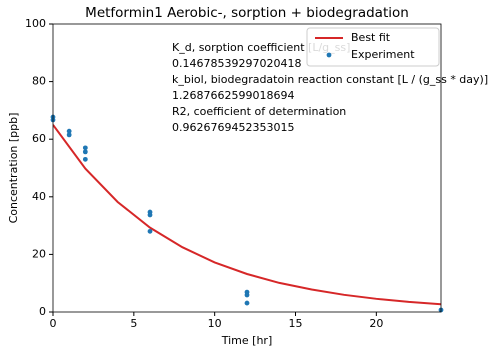  Describe the element at coordinates (371, 37) in the screenshot. I see `legend-label: Best fit` at that location.